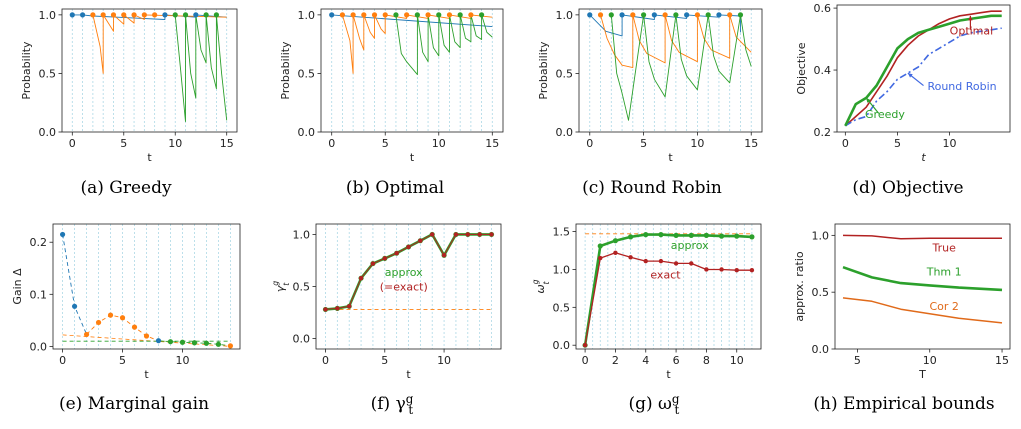  Describe the element at coordinates (799, 286) in the screenshot. I see `y-axis-label: approx. ratio` at that location.